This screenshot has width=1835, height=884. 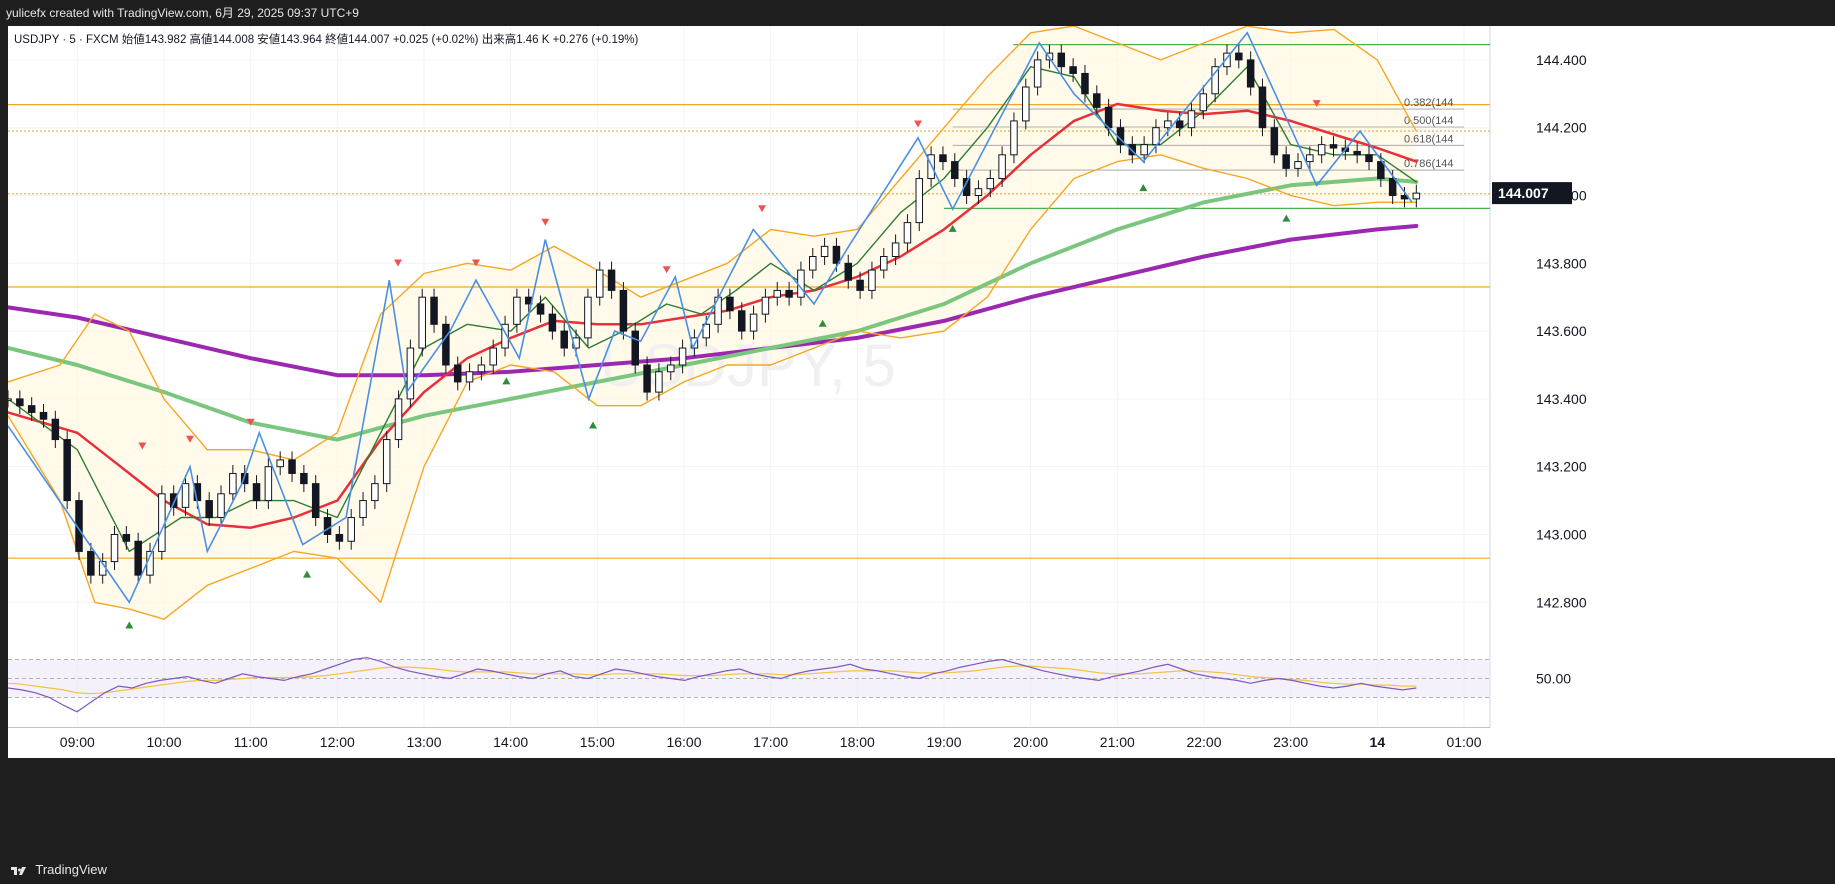 What do you see at coordinates (1429, 121) in the screenshot?
I see `fib-level-label: 0.500(144` at bounding box center [1429, 121].